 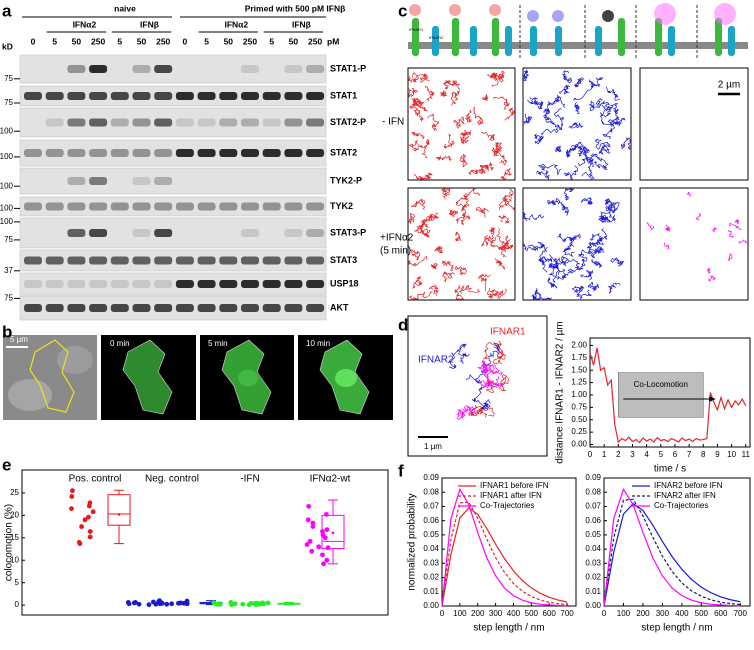 I want to click on y-tick-label: 0.03, so click(x=431, y=562).